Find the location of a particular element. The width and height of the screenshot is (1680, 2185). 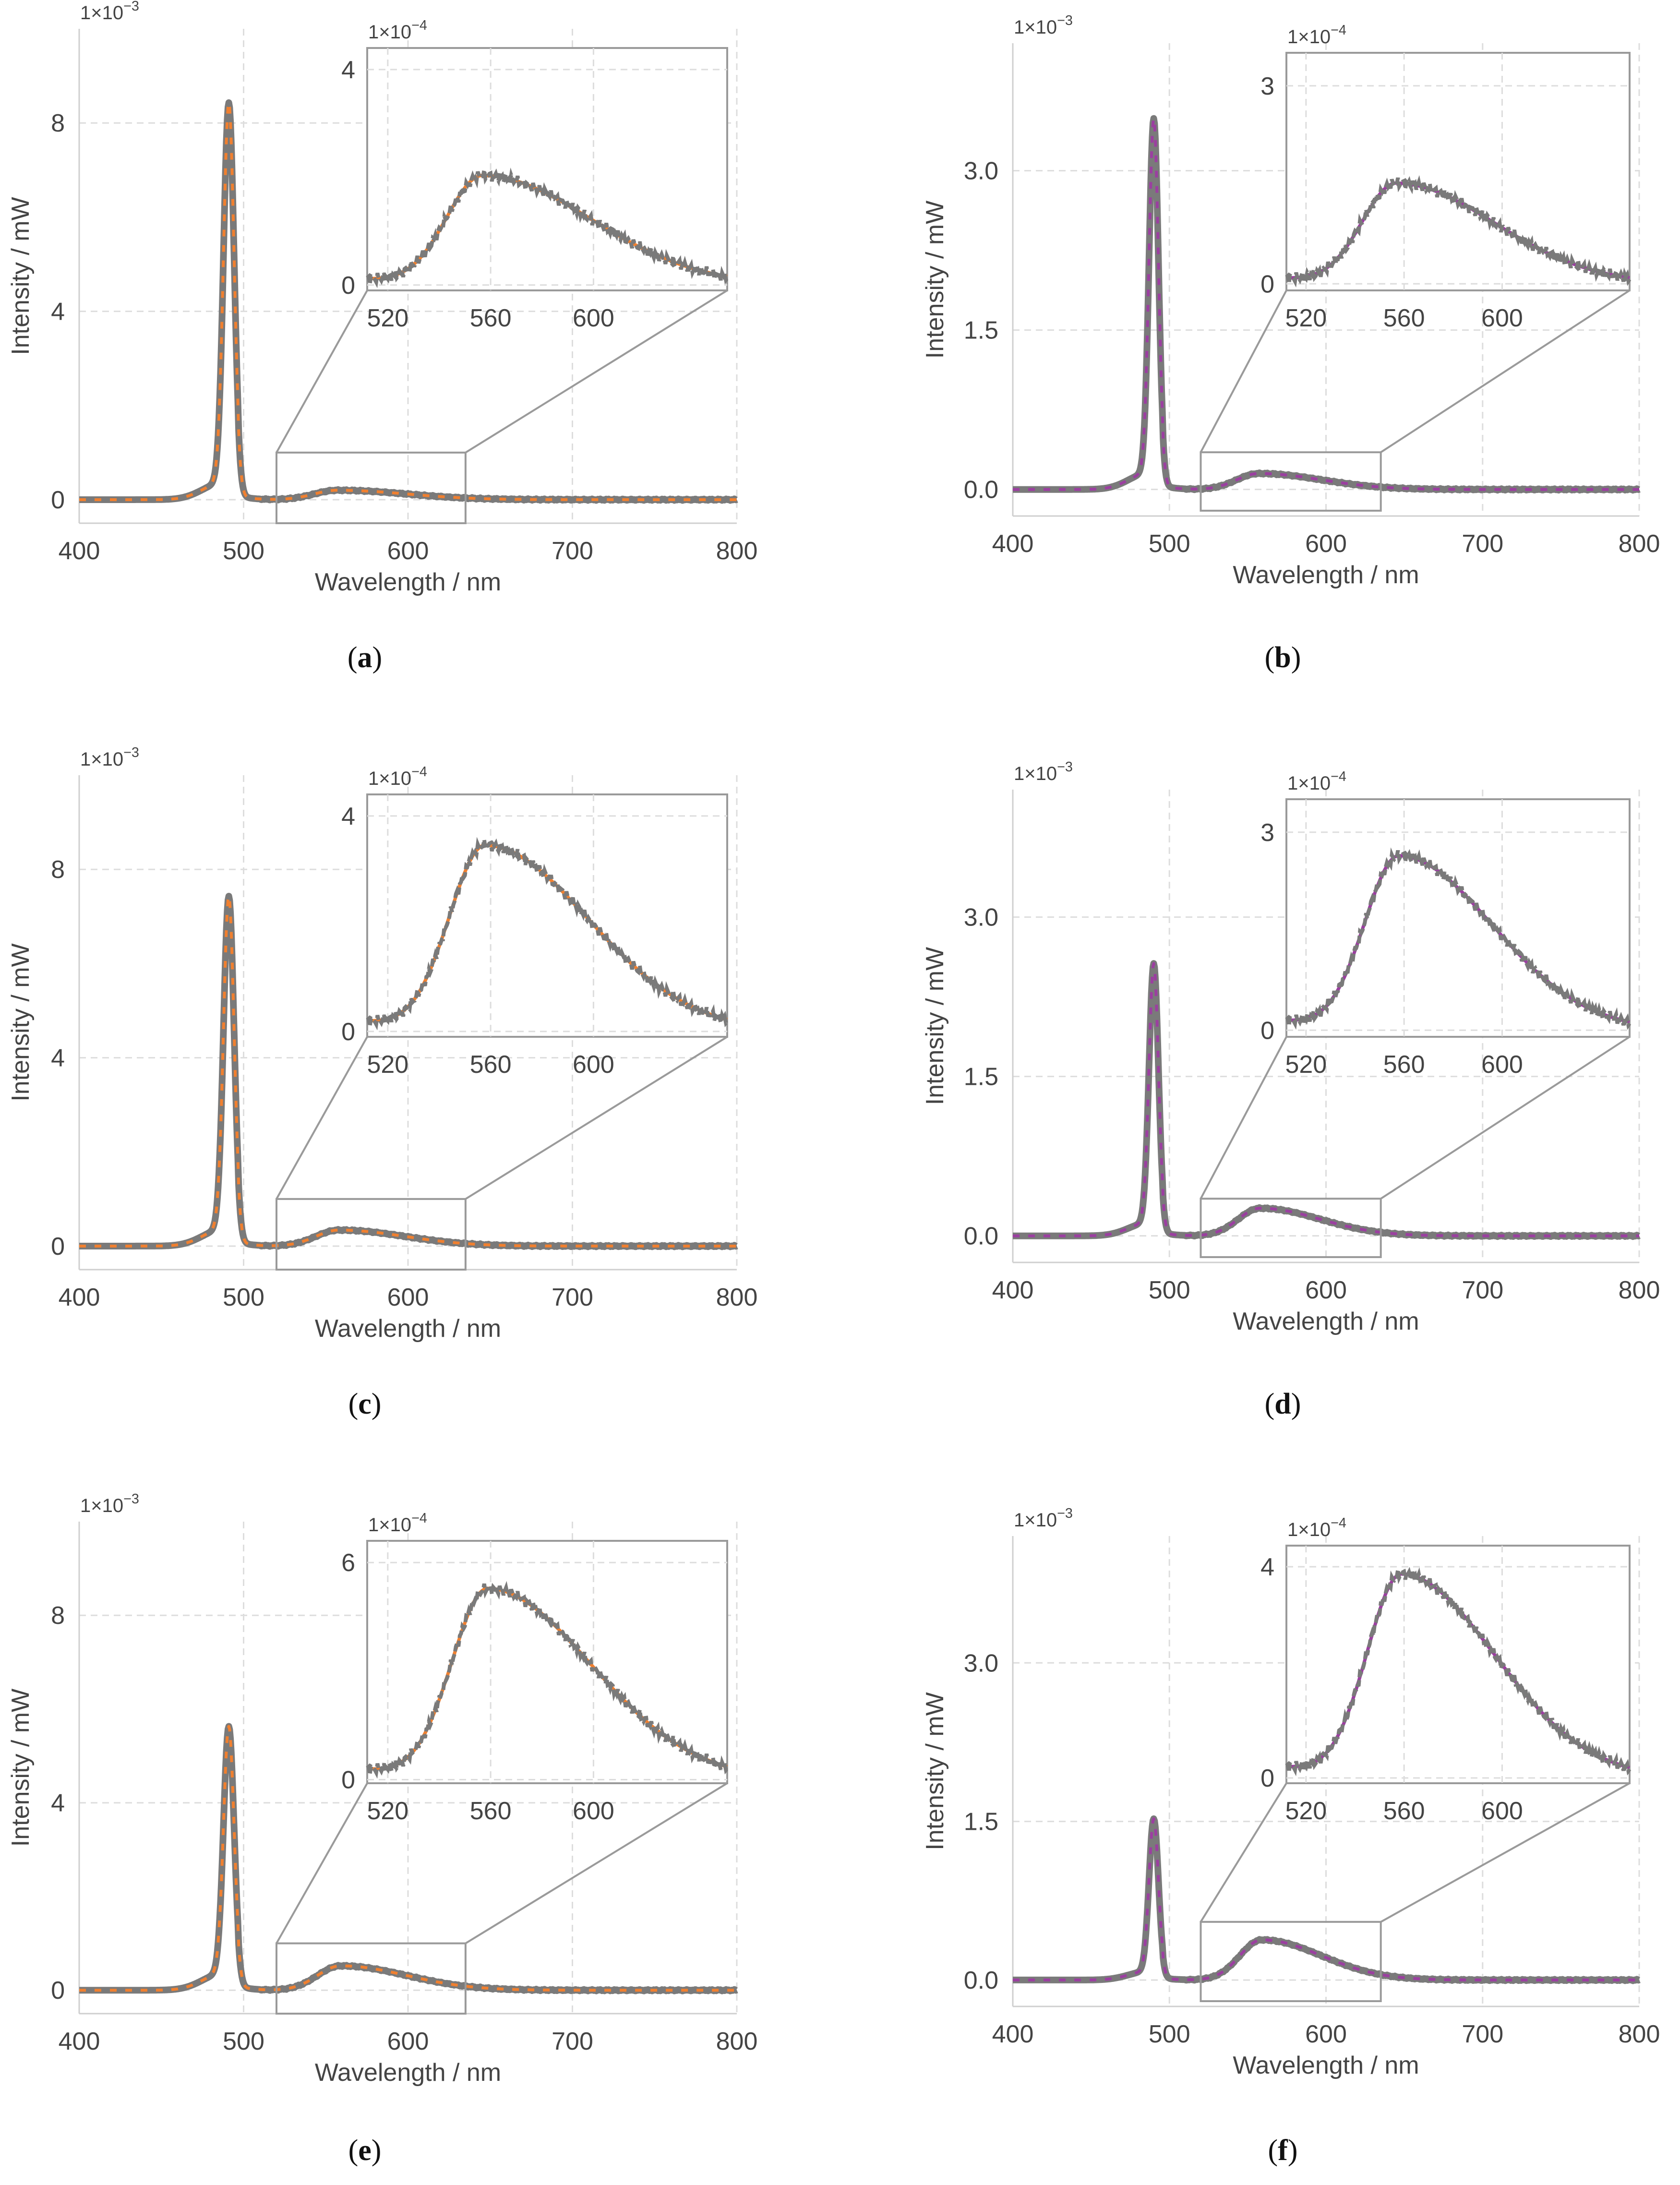

measured-spectrum-line is located at coordinates (1326, 305).